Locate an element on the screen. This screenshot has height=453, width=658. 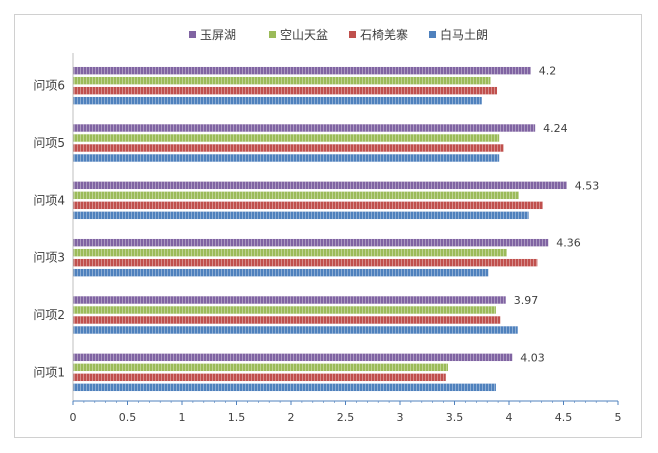
data-label: 4.2 is located at coordinates (548, 71).